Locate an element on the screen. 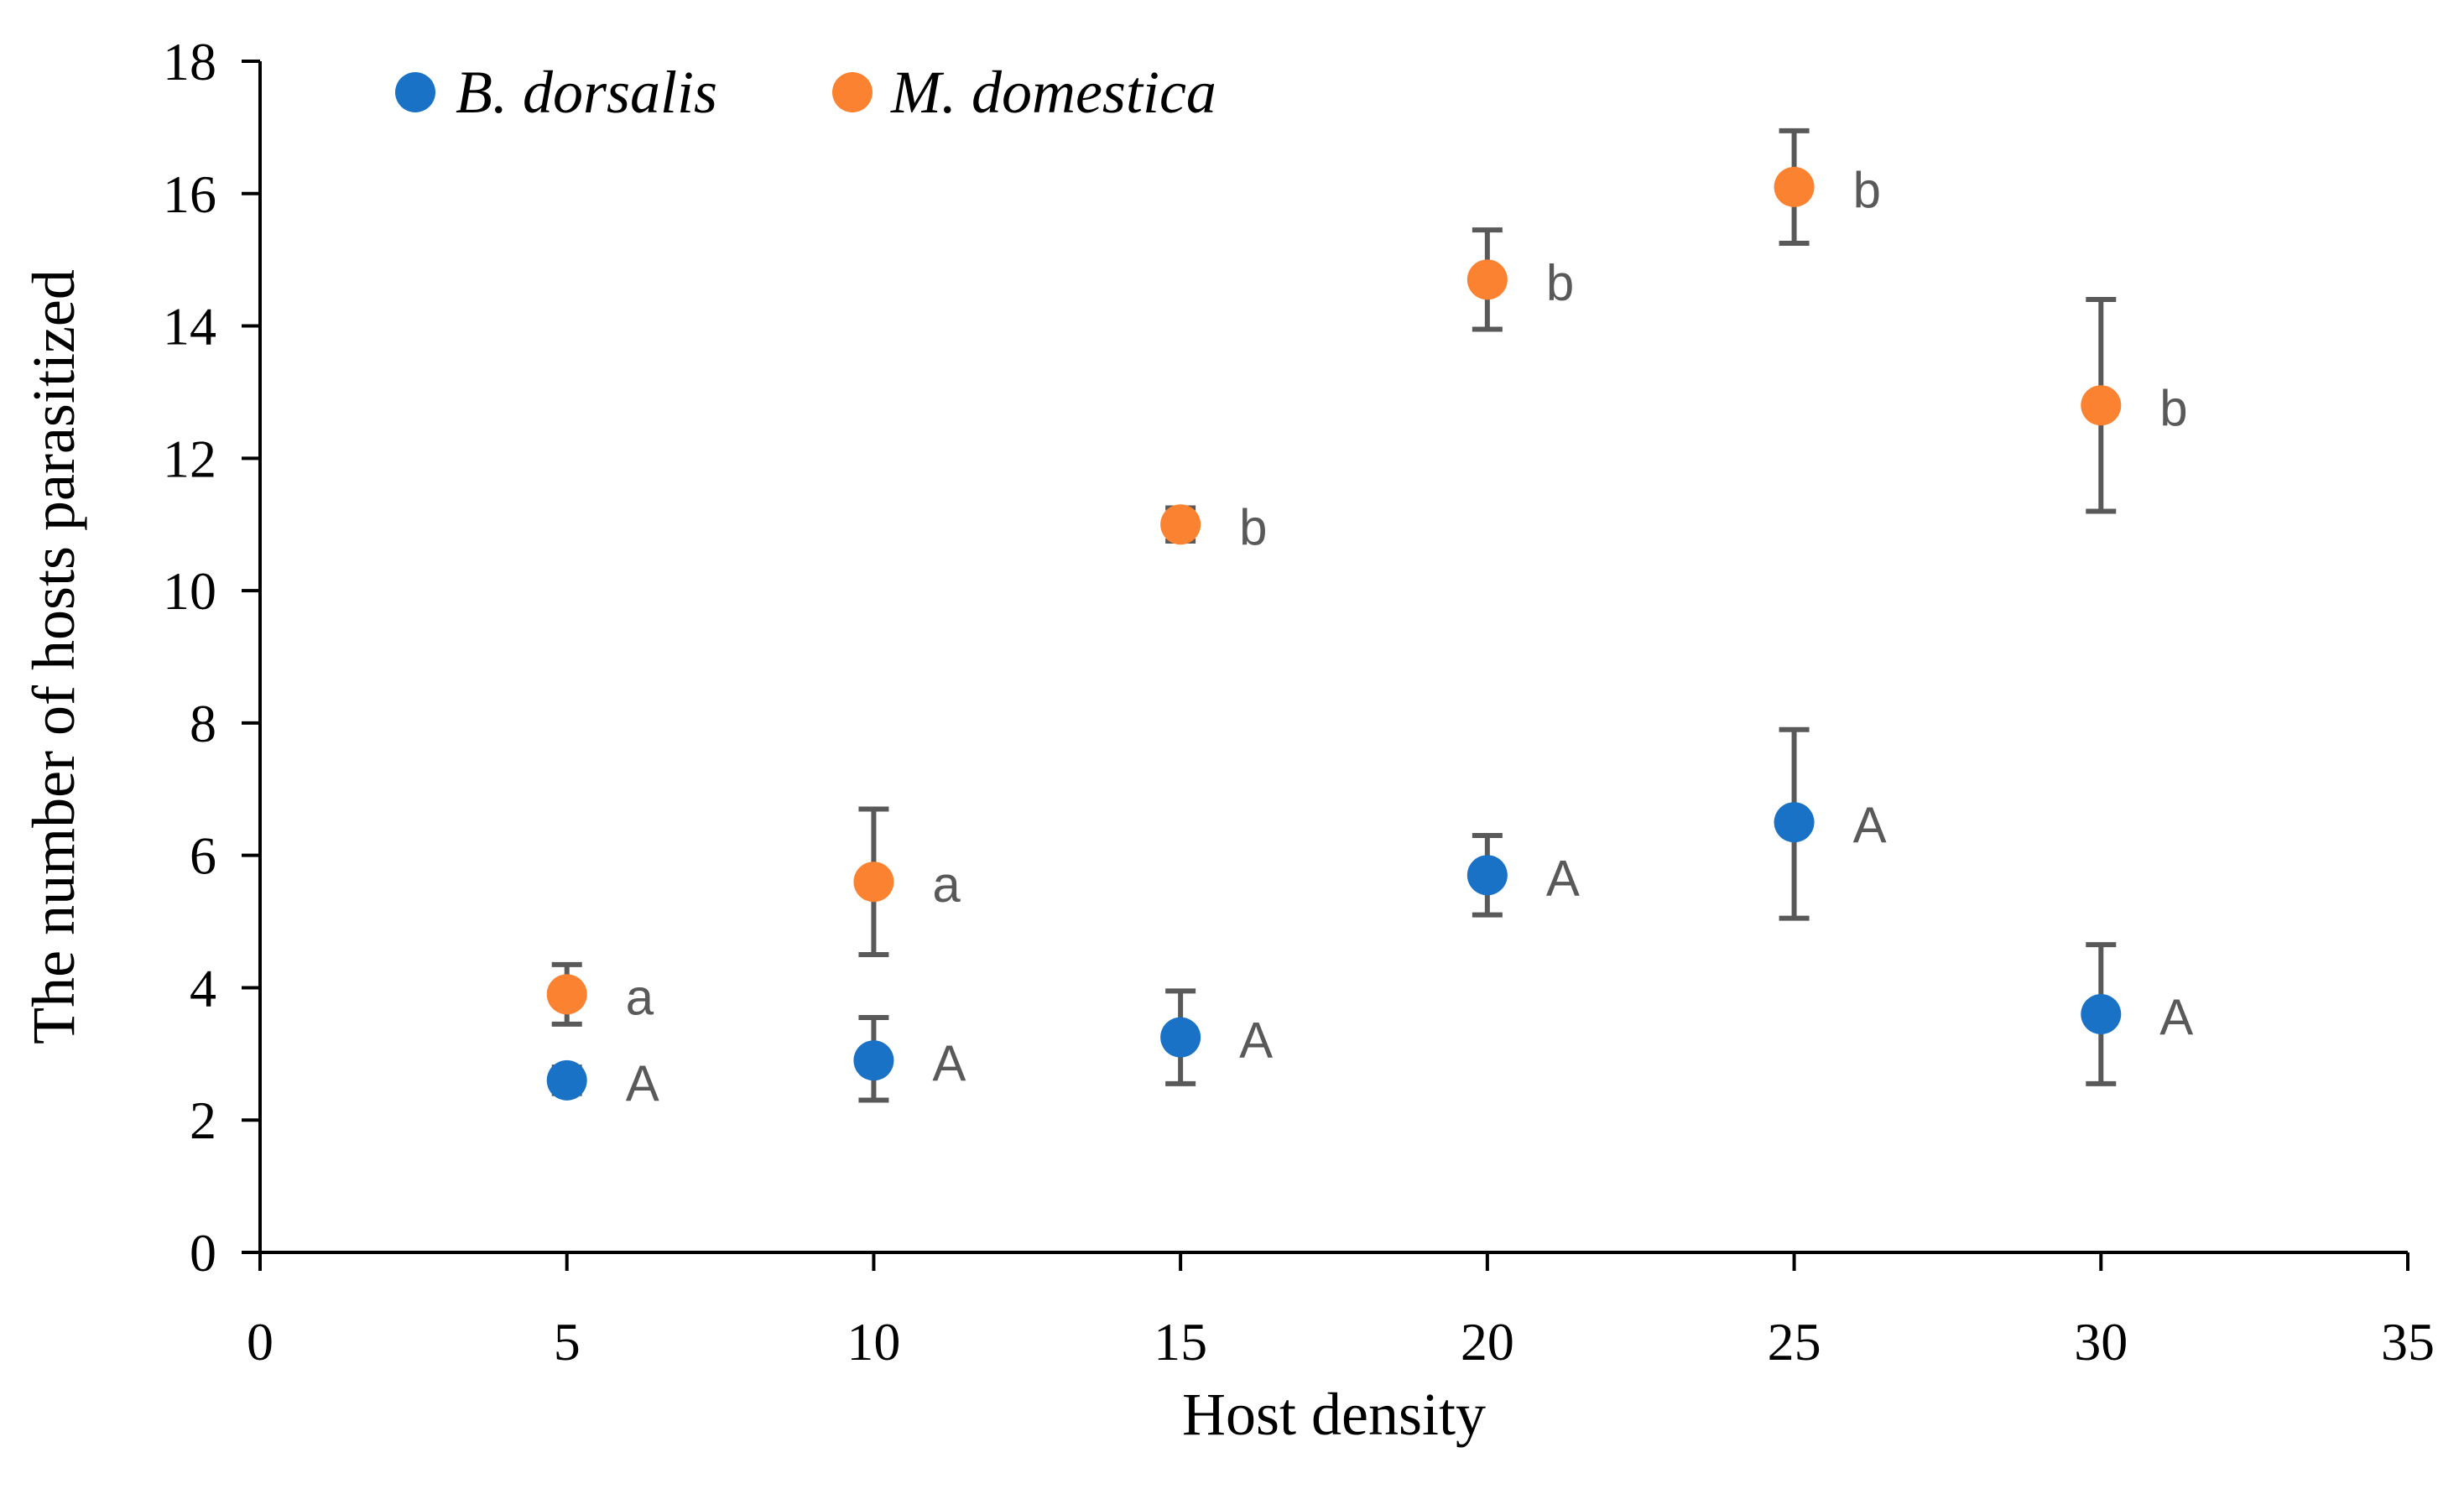 The width and height of the screenshot is (2464, 1494). x-tick-label: 25 is located at coordinates (1795, 1342).